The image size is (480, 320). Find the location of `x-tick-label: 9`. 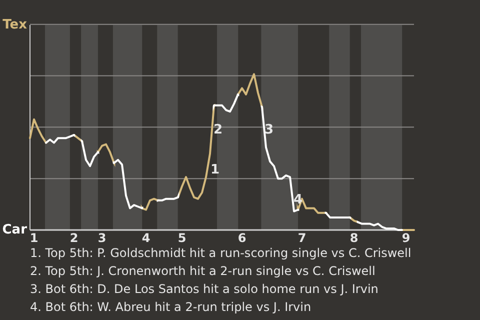

x-tick-label: 9 is located at coordinates (406, 238).